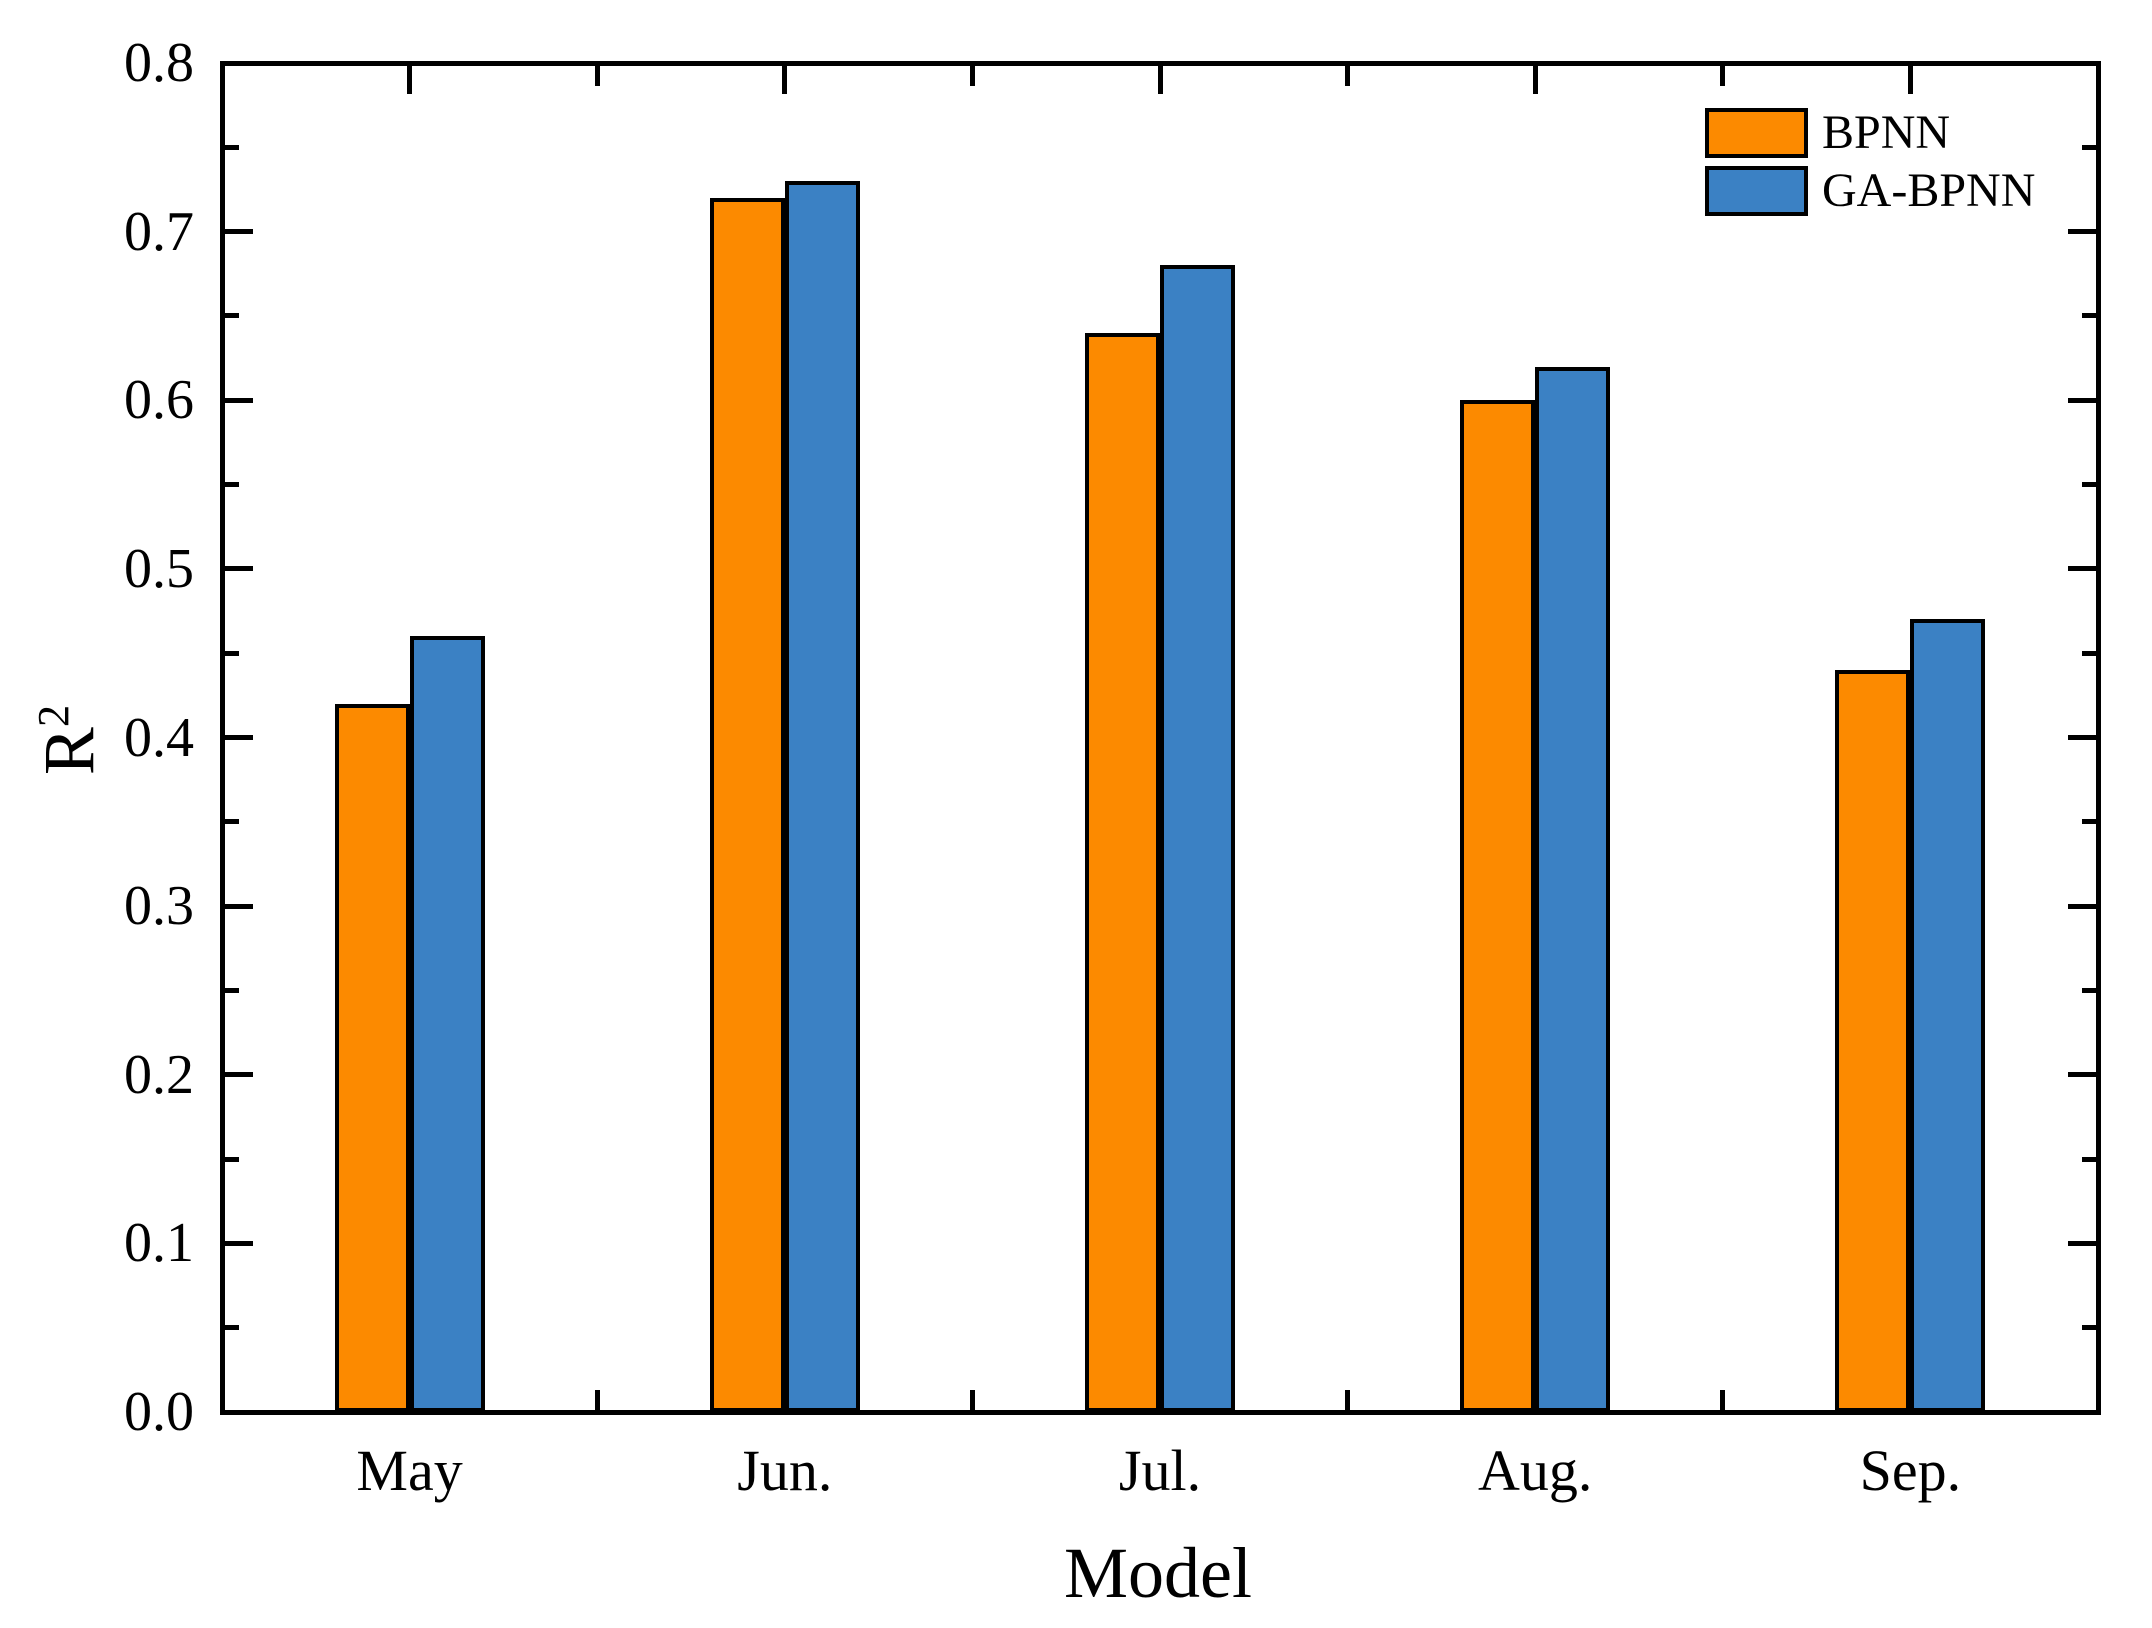  Describe the element at coordinates (1160, 1470) in the screenshot. I see `x-category-label-jul: Jul.` at that location.